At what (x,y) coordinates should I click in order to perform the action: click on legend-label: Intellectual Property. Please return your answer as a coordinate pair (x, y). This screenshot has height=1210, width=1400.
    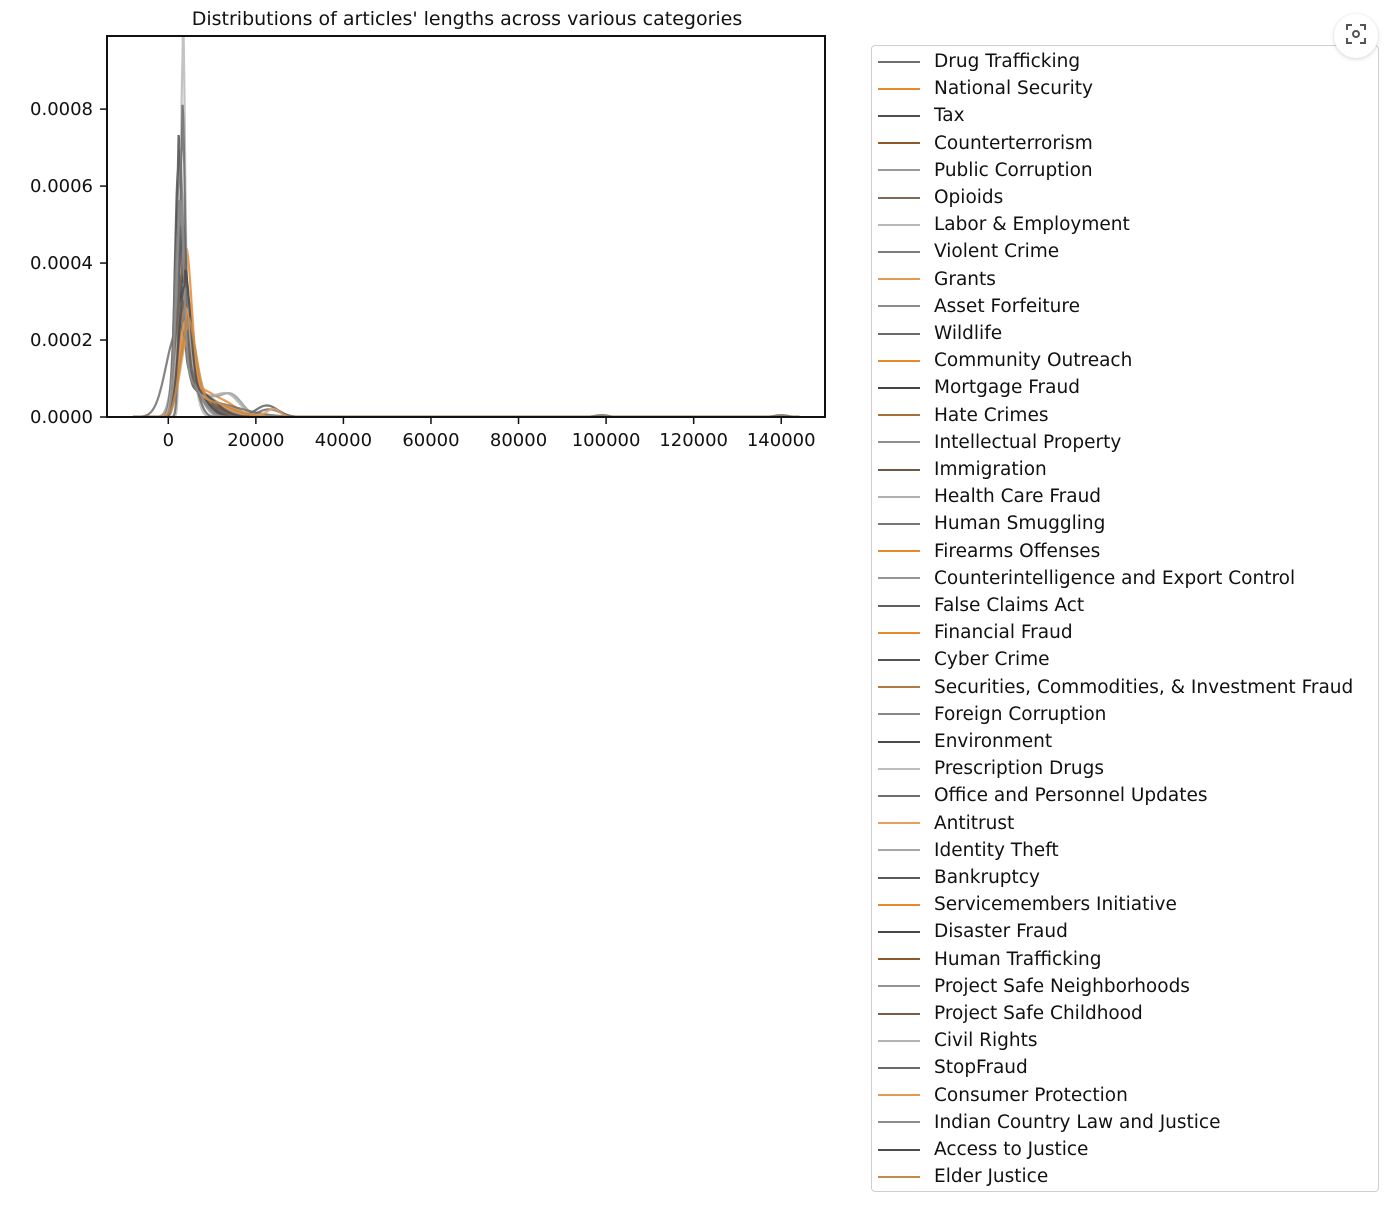
    Looking at the image, I should click on (1028, 442).